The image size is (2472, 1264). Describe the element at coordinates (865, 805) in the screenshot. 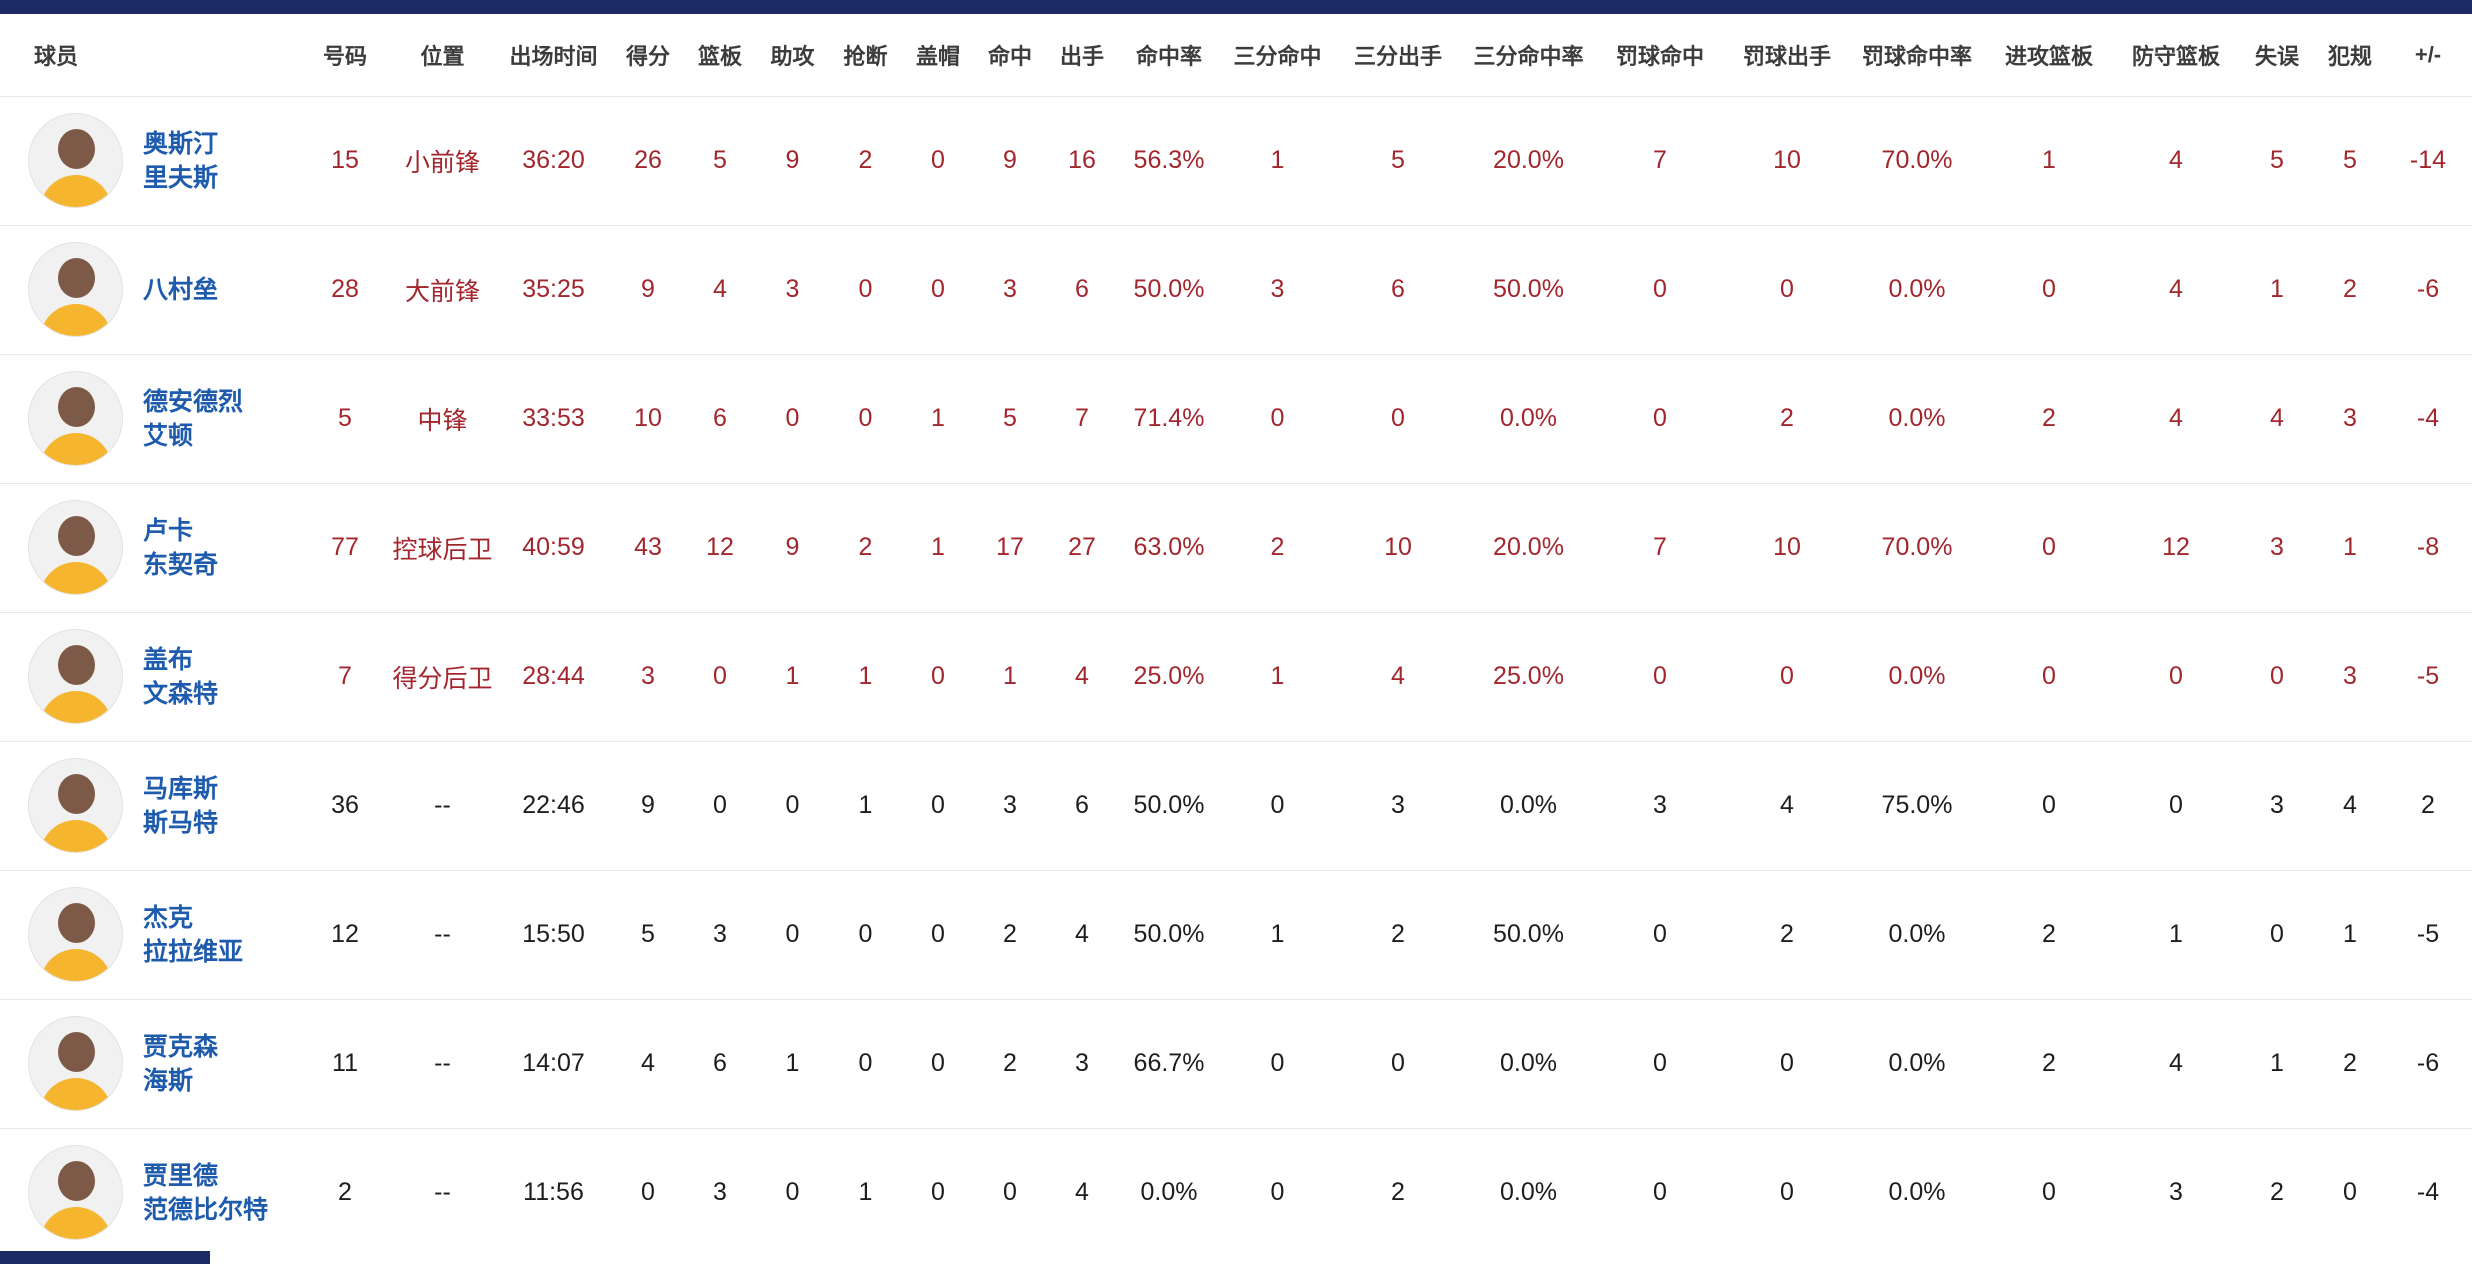

I see `stat-cell-steals: 1` at that location.